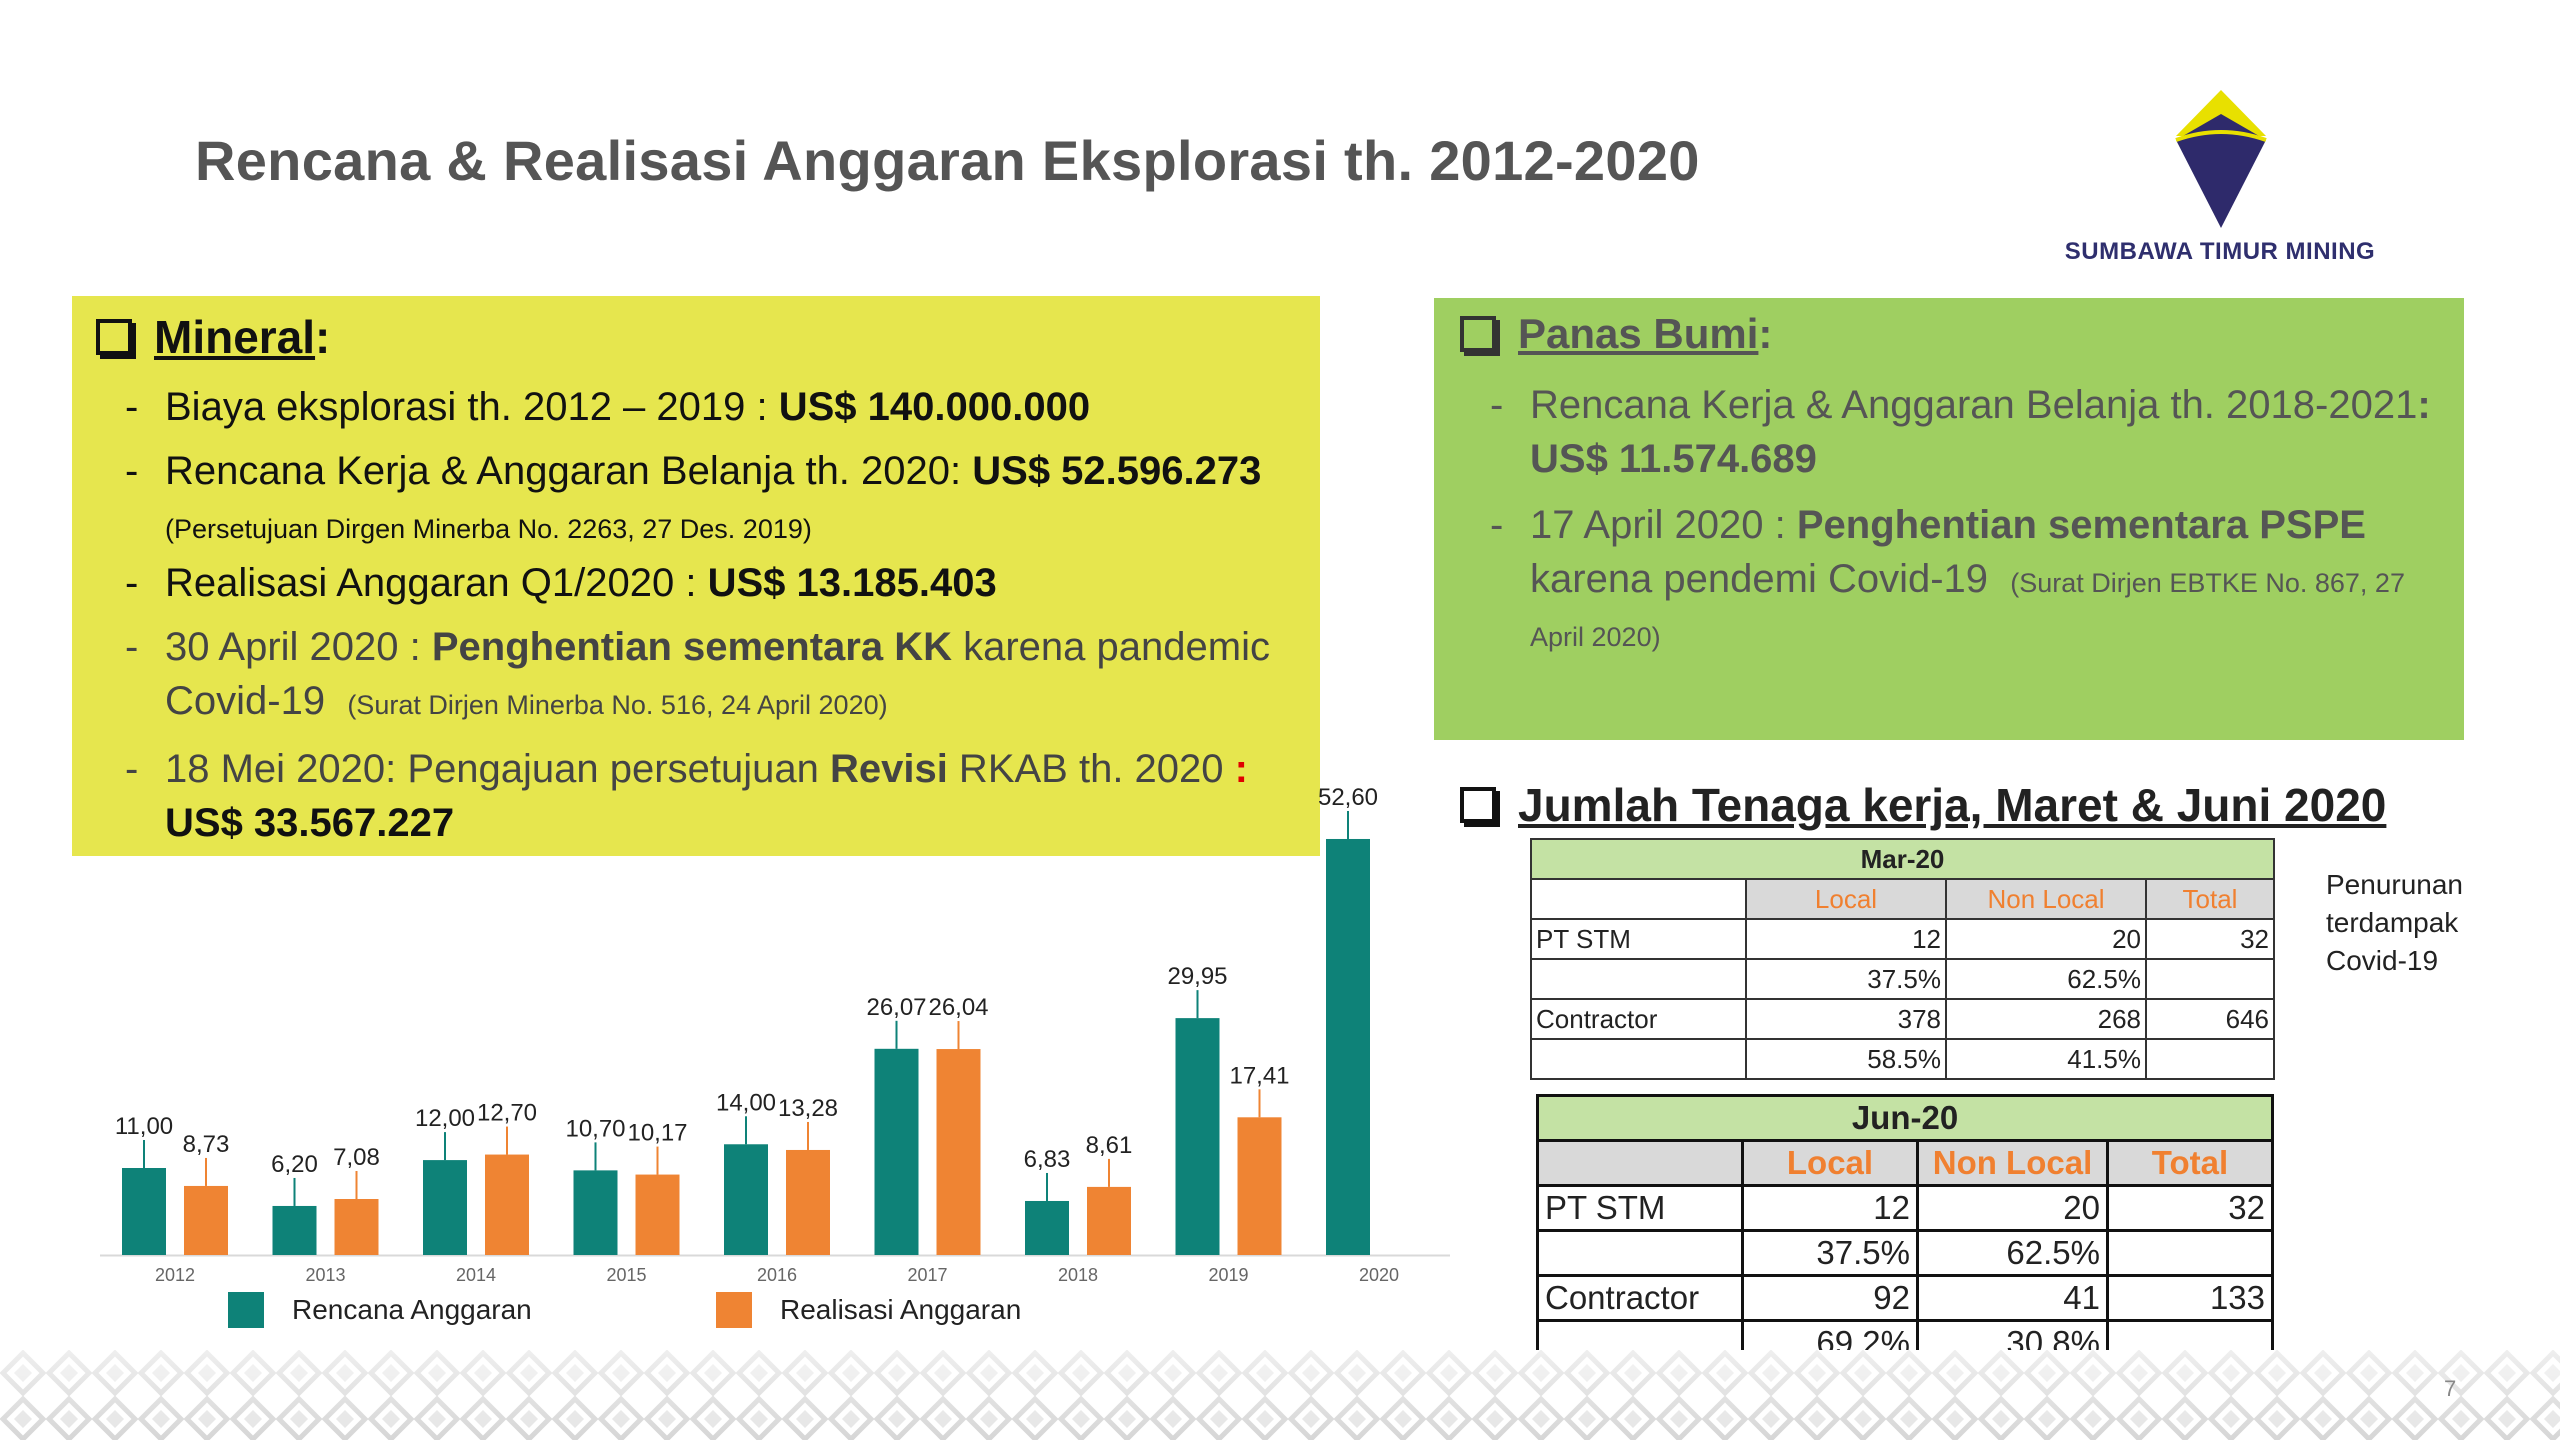 The image size is (2560, 1440). Describe the element at coordinates (888, 769) in the screenshot. I see `item-bold: Revisi` at that location.